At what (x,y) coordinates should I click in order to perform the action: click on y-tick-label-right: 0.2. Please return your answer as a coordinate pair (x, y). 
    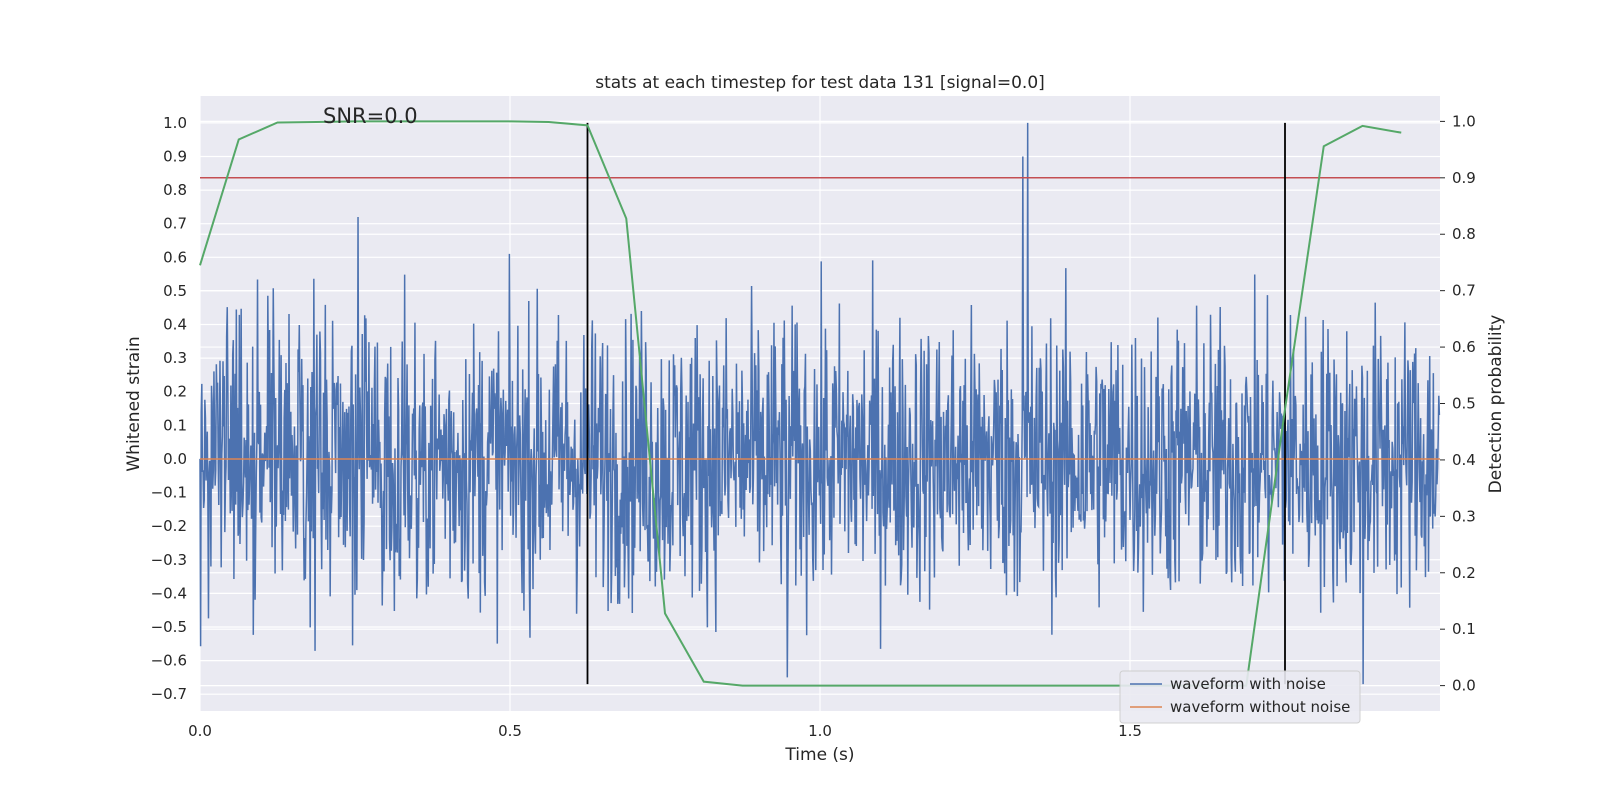
    Looking at the image, I should click on (1464, 573).